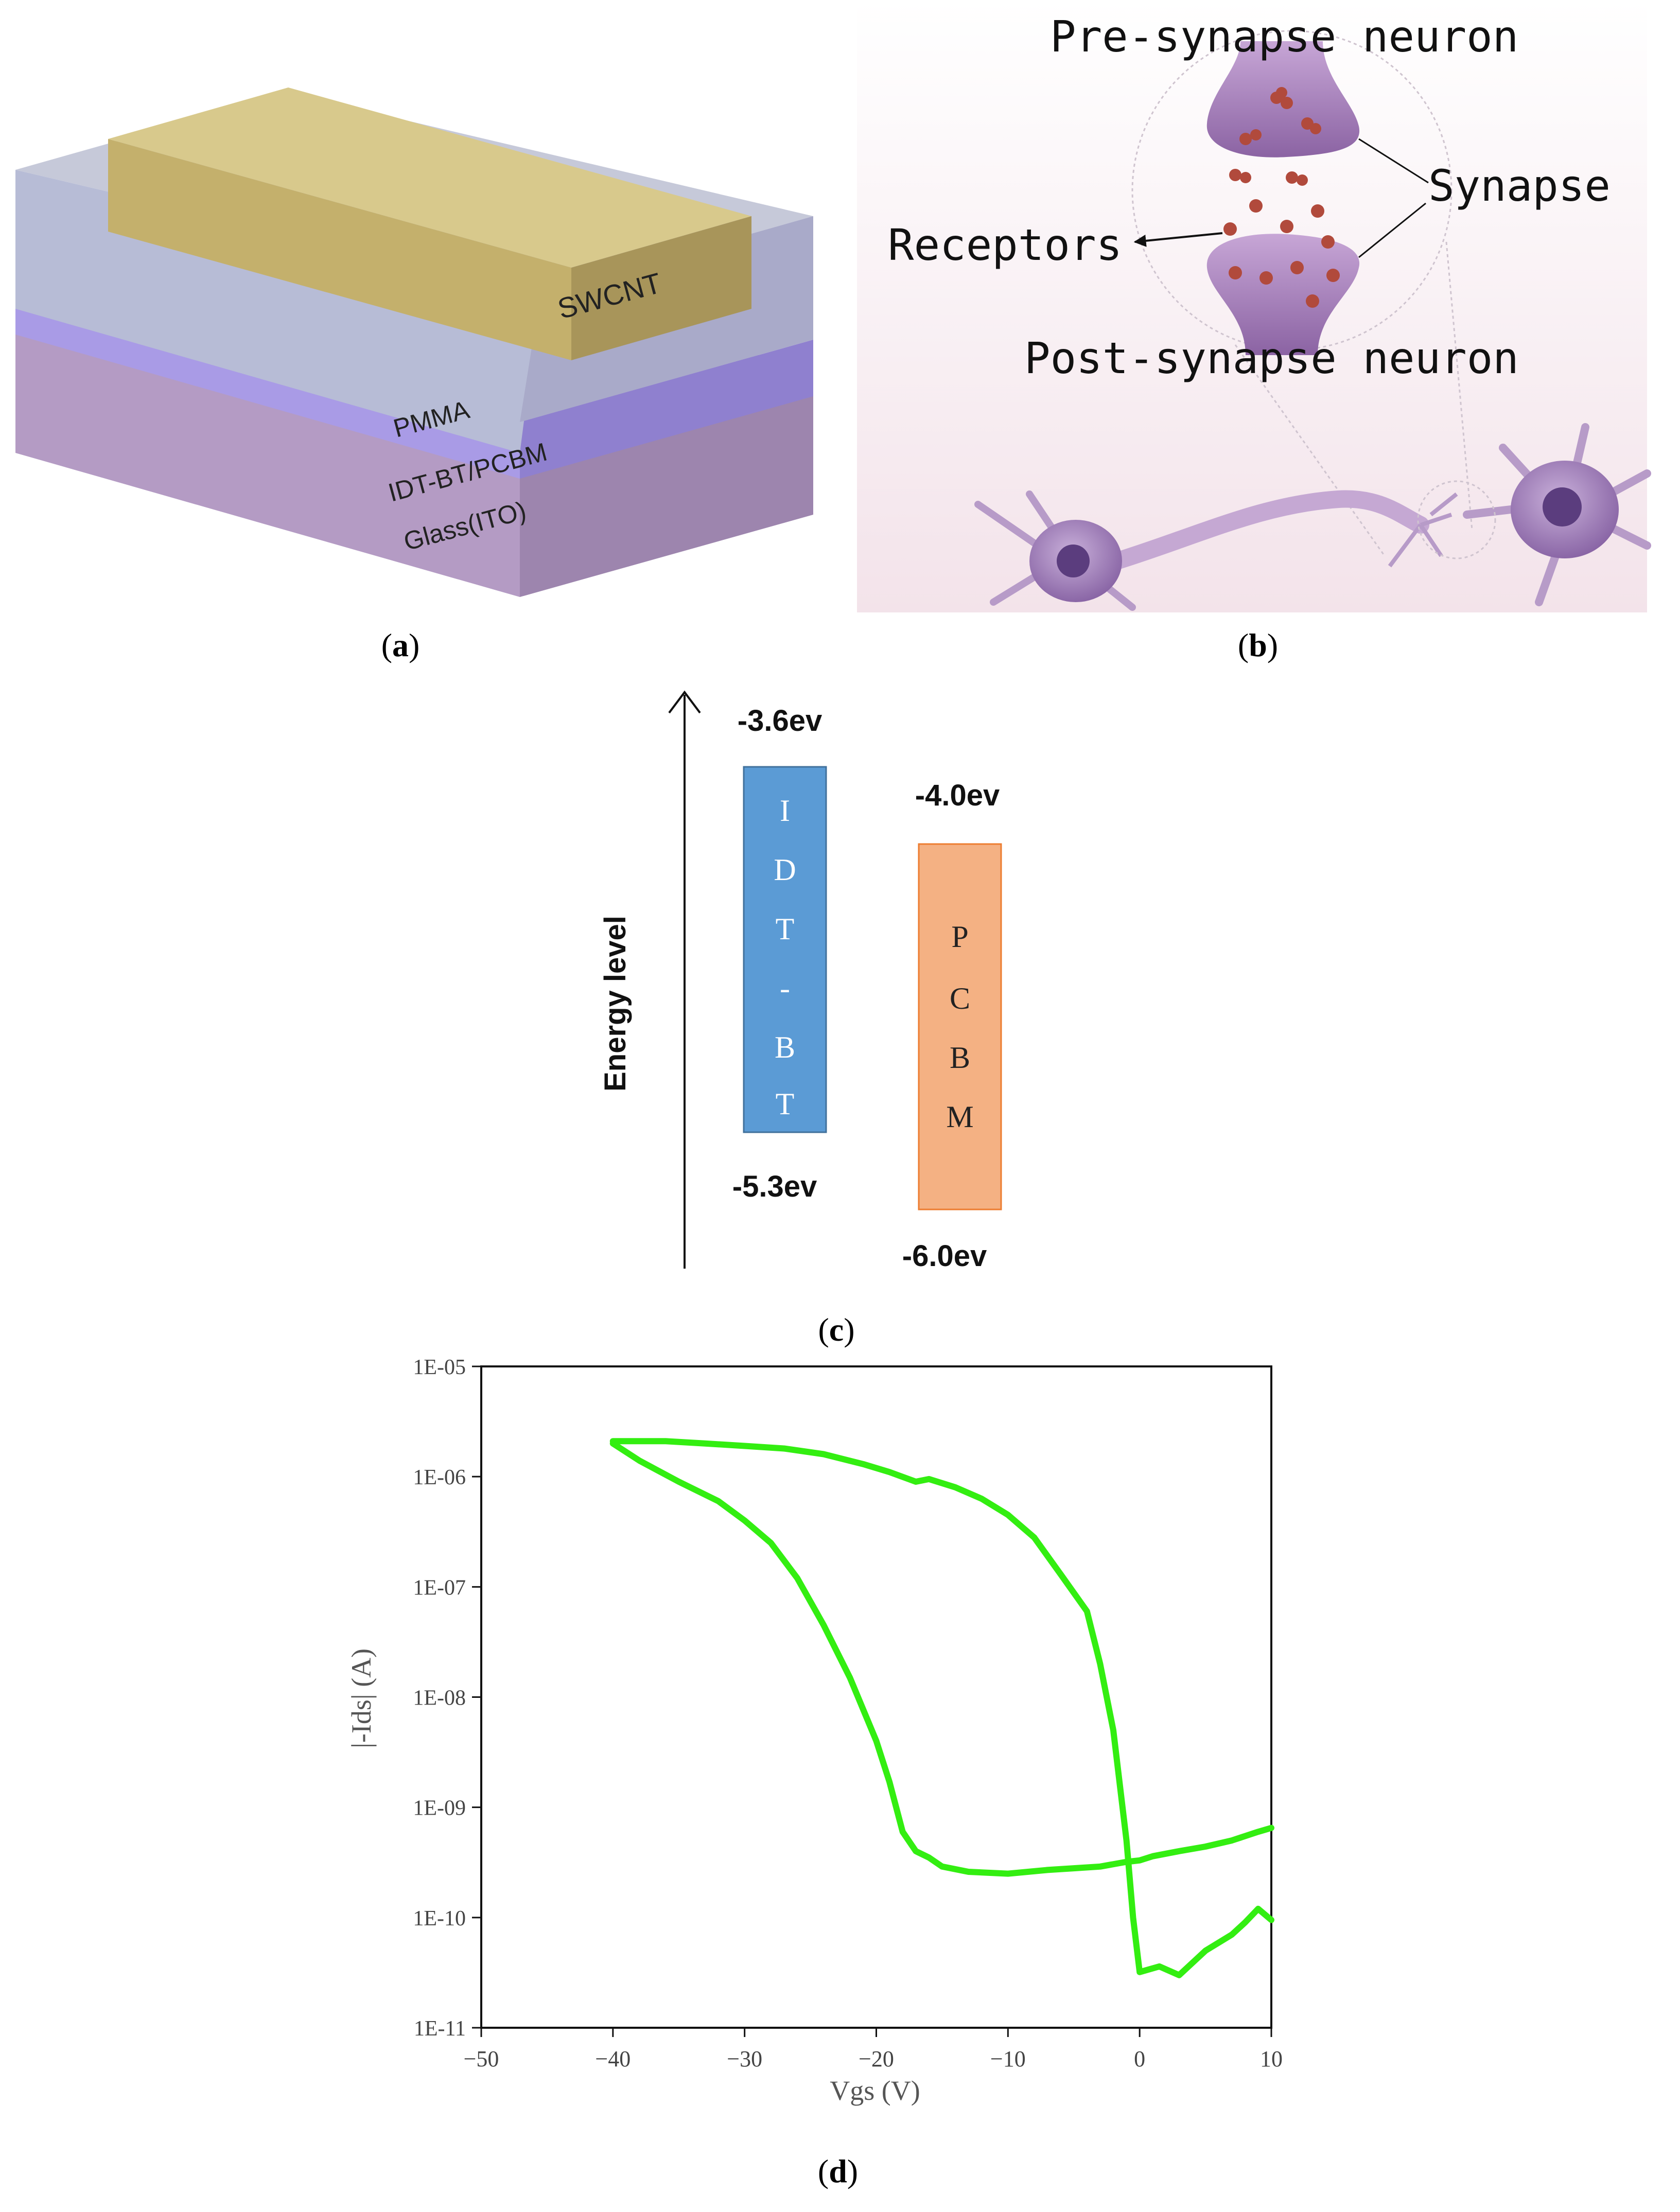  I want to click on y-axis-ticks: 1E-11 1E-10 1E-09 1E-08 1E-07 1E-06 1E-05, so click(447, 1698).